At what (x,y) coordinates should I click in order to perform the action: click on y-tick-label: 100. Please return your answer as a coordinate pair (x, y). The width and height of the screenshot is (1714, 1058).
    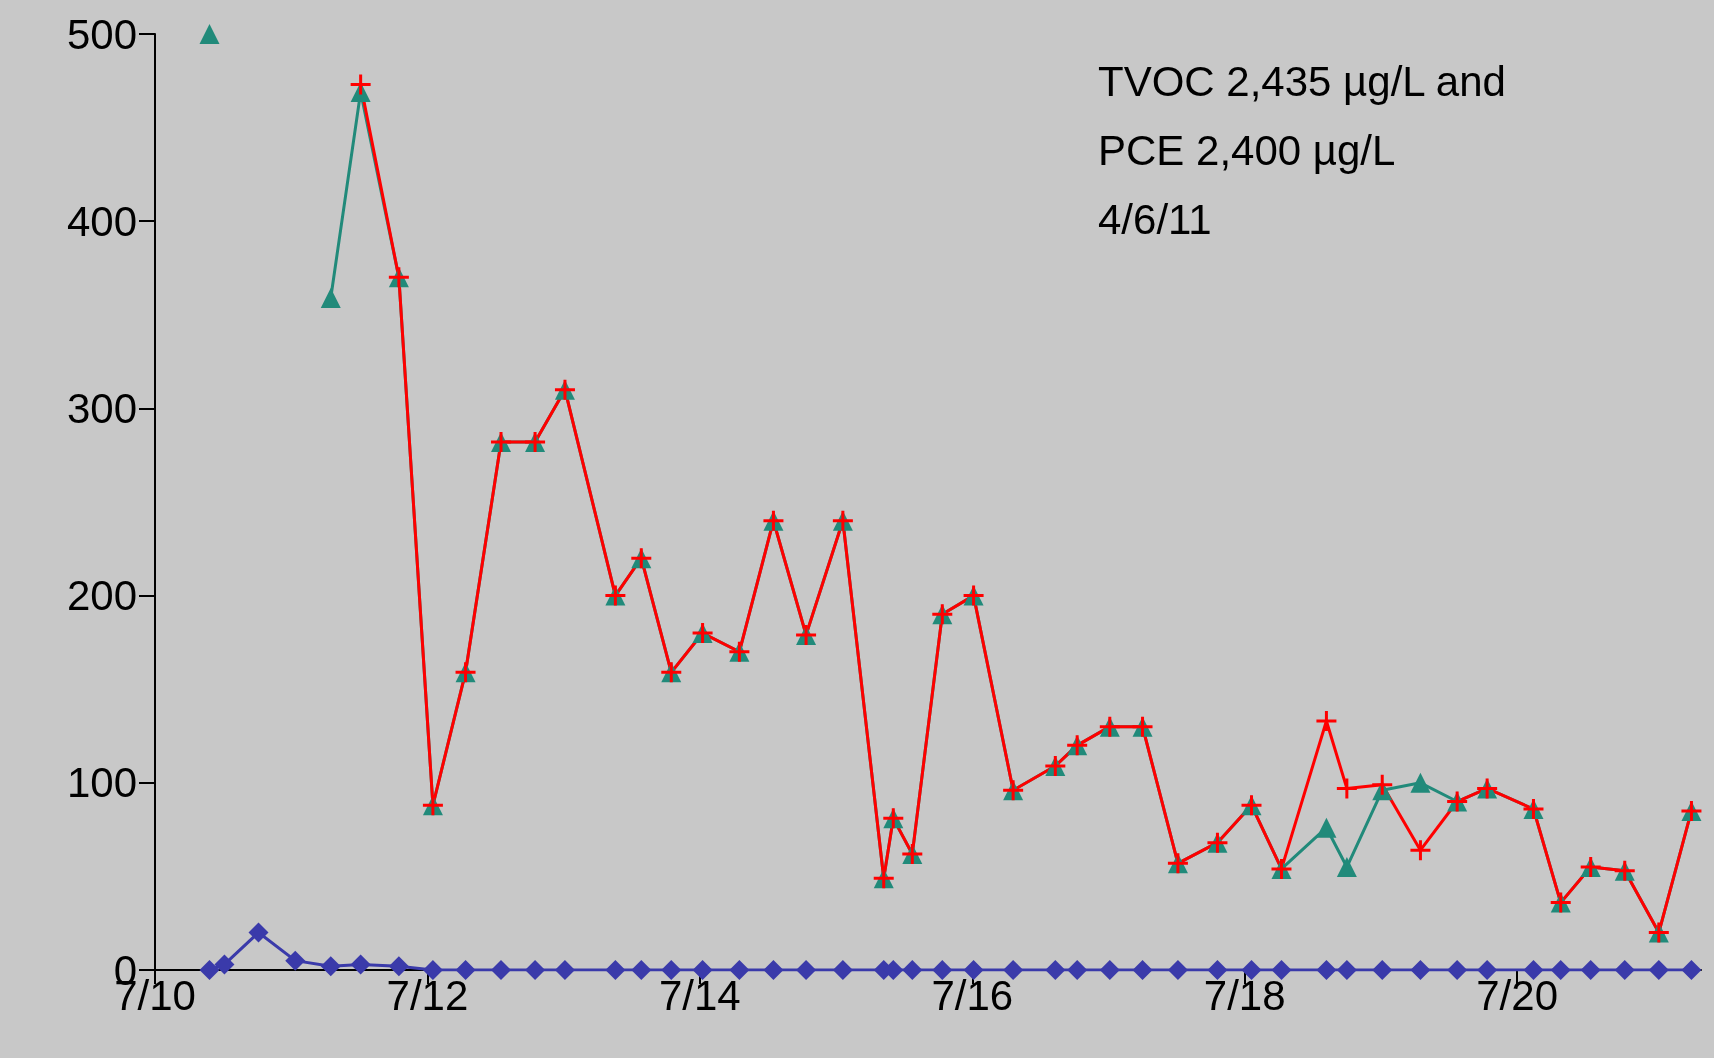
    Looking at the image, I should click on (101, 783).